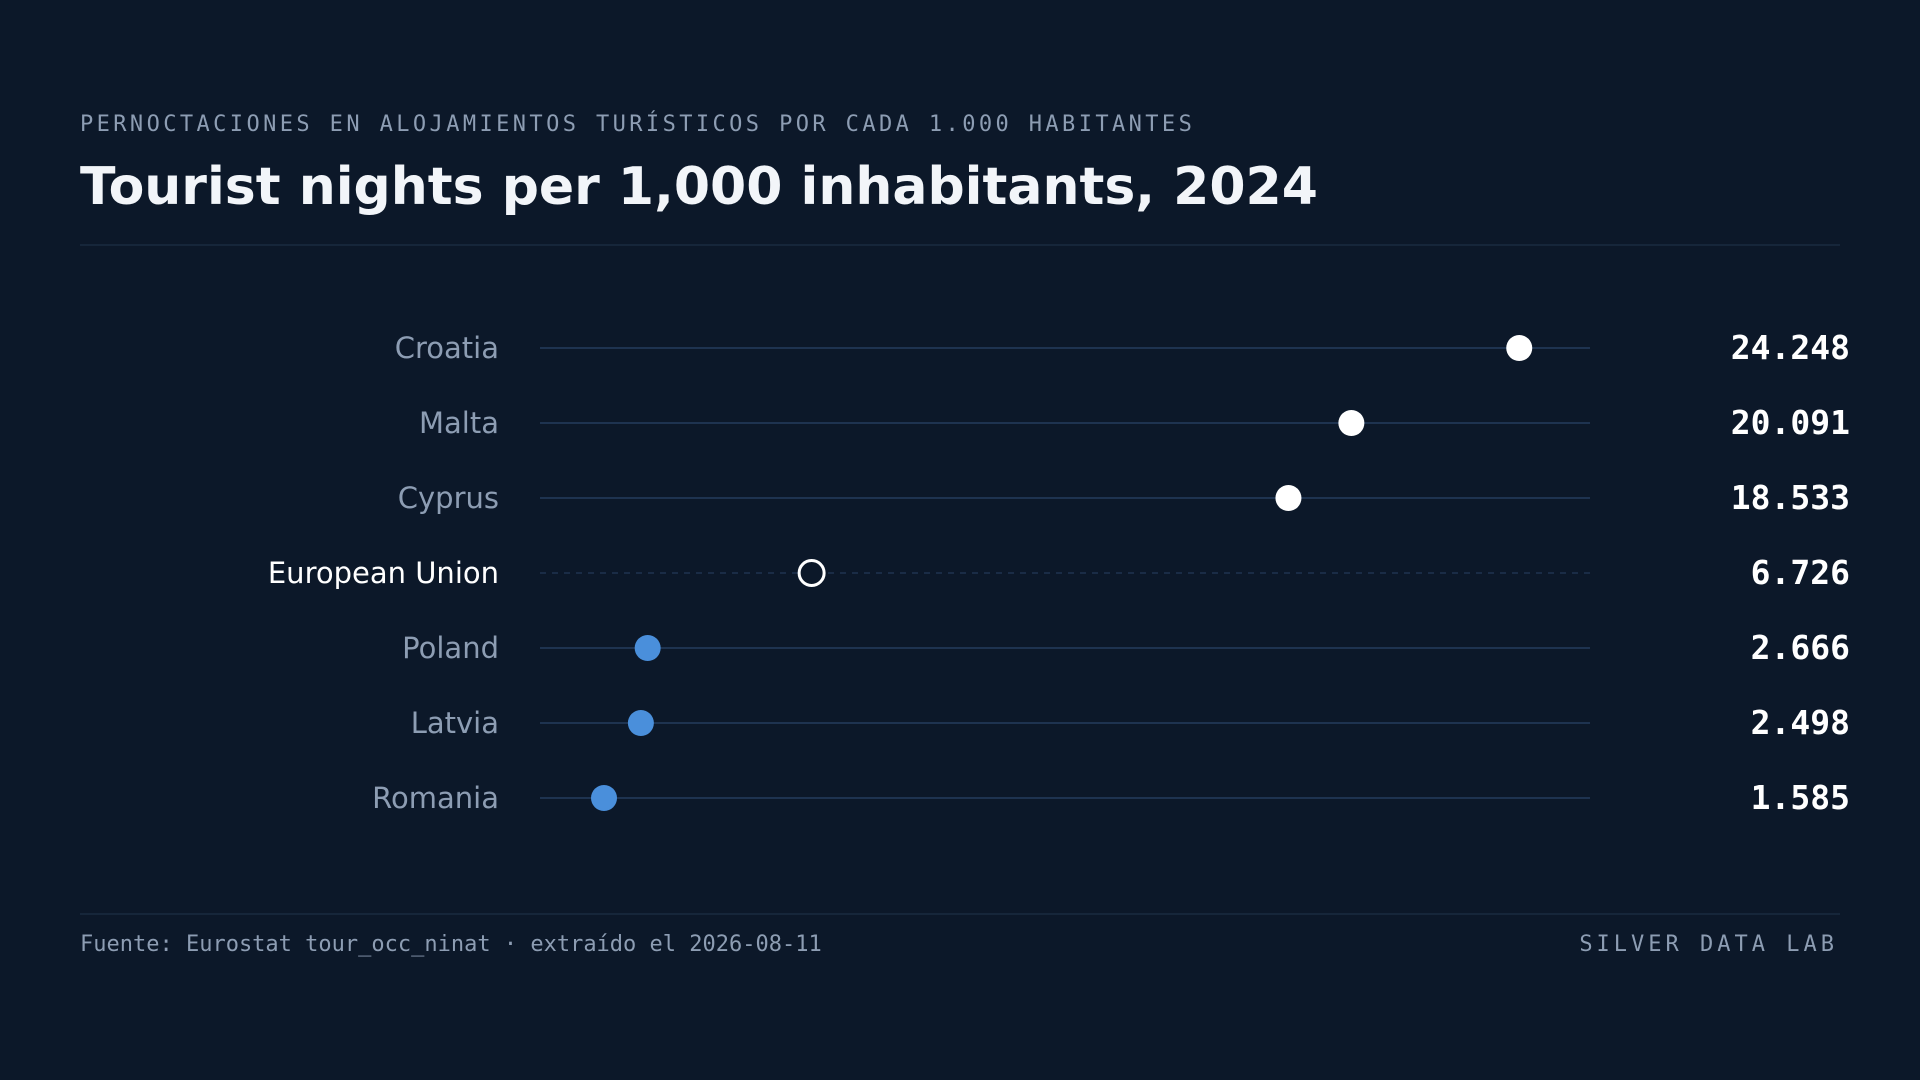 This screenshot has height=1080, width=1920. I want to click on row-romania: Romania 1.585, so click(1111, 797).